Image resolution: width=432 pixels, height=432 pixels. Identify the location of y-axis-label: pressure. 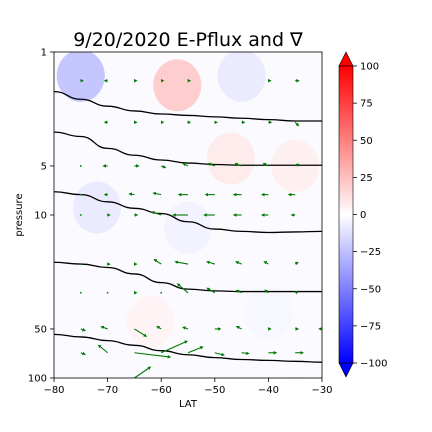
(19, 214).